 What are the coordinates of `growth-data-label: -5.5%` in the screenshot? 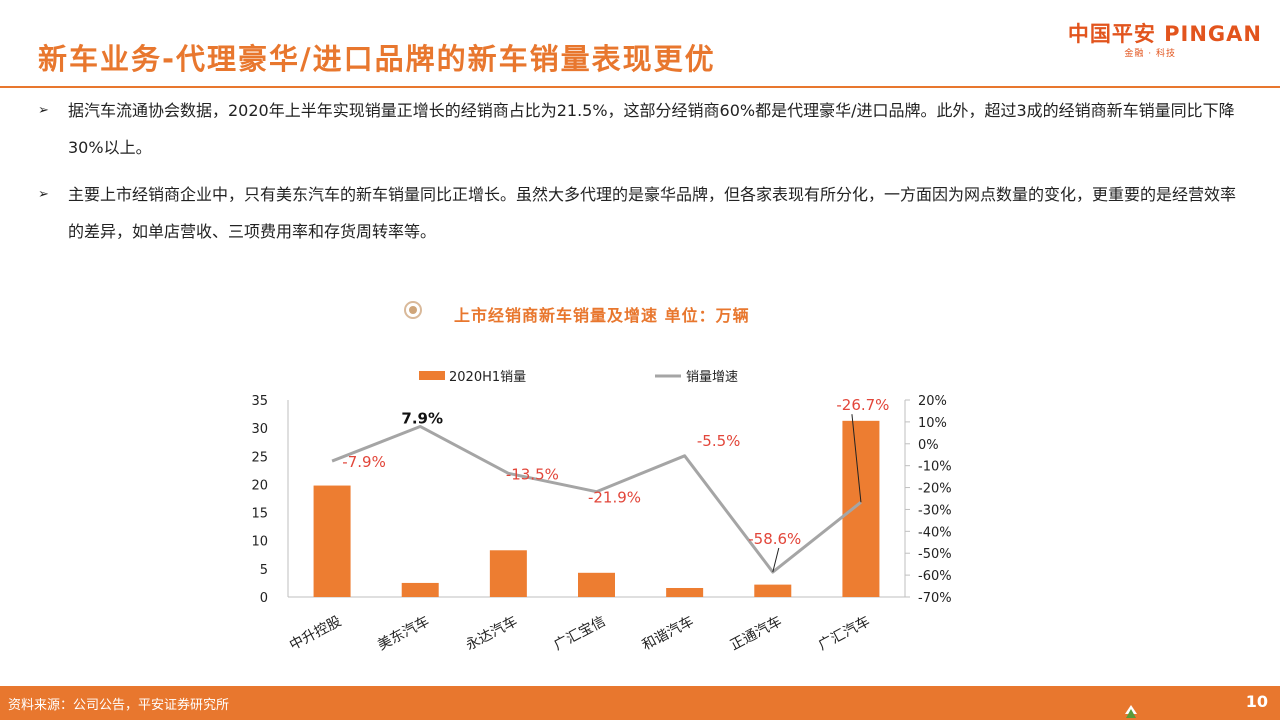 It's located at (719, 441).